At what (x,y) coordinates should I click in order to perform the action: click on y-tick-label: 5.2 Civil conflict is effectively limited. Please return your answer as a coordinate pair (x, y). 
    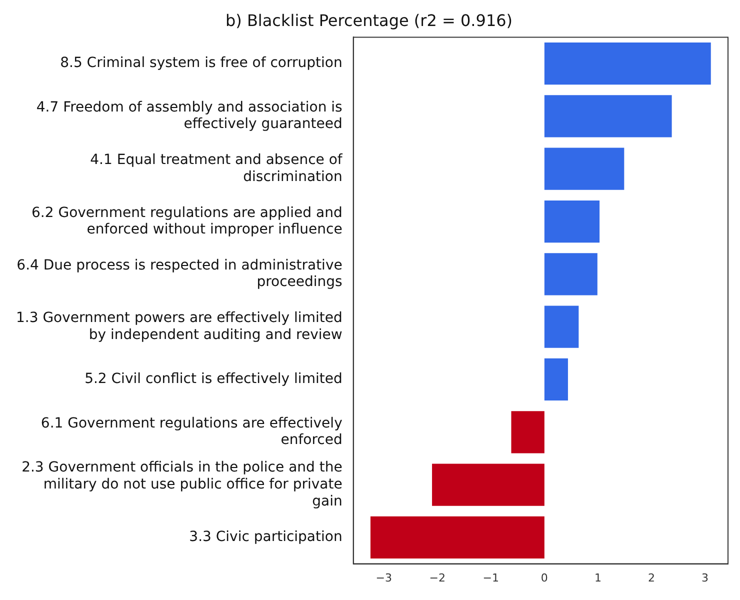
    Looking at the image, I should click on (213, 379).